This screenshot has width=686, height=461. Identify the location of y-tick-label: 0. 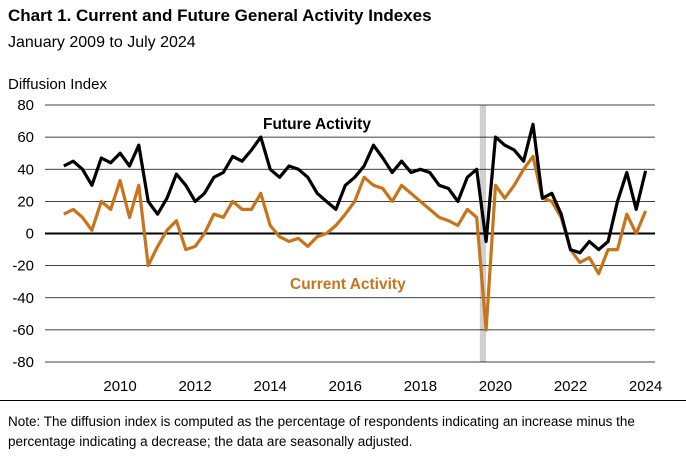
(30, 234).